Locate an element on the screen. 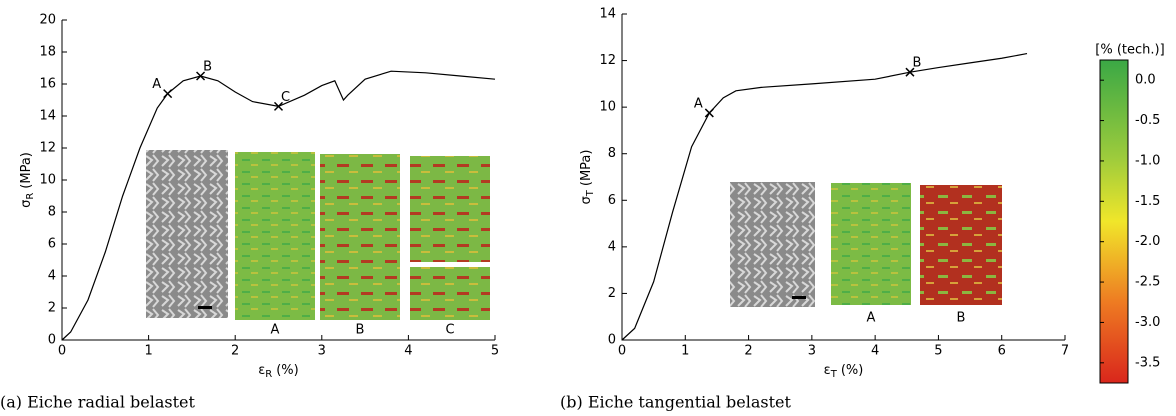 Image resolution: width=1176 pixels, height=416 pixels. colorbar-tick-label: -3.5 is located at coordinates (1147, 362).